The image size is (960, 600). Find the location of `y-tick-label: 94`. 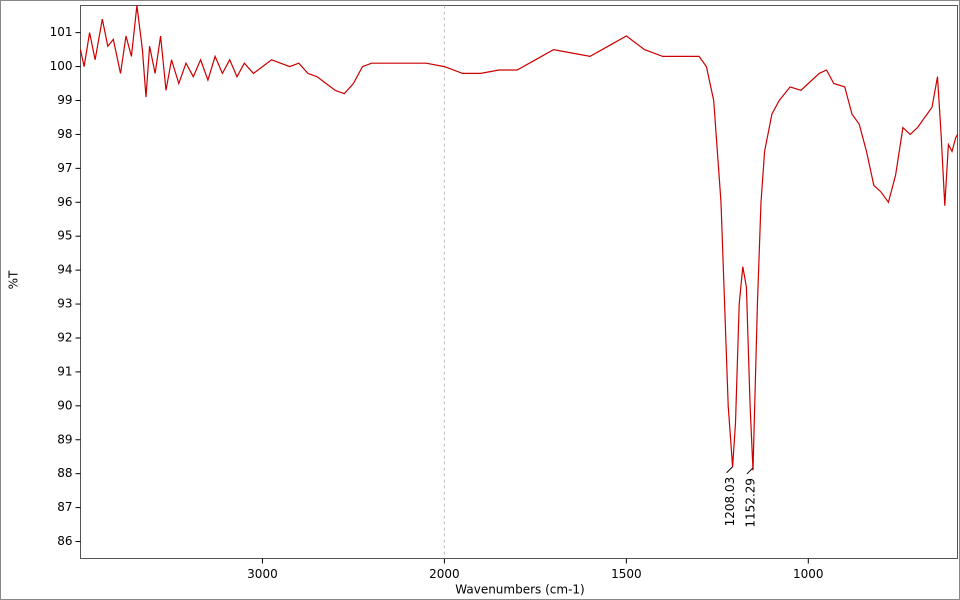

y-tick-label: 94 is located at coordinates (64, 270).